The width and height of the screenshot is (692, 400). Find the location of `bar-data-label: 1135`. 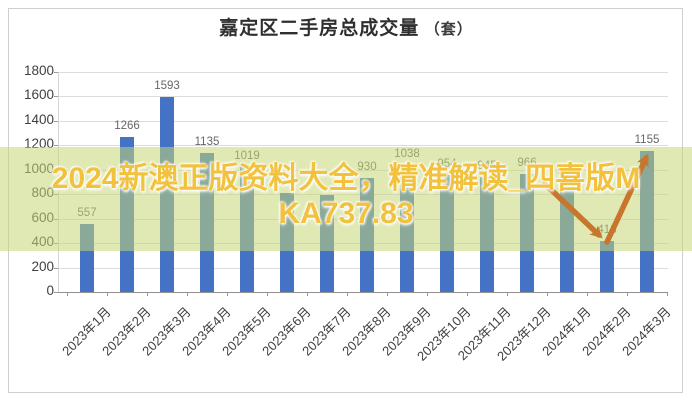

bar-data-label: 1135 is located at coordinates (207, 142).